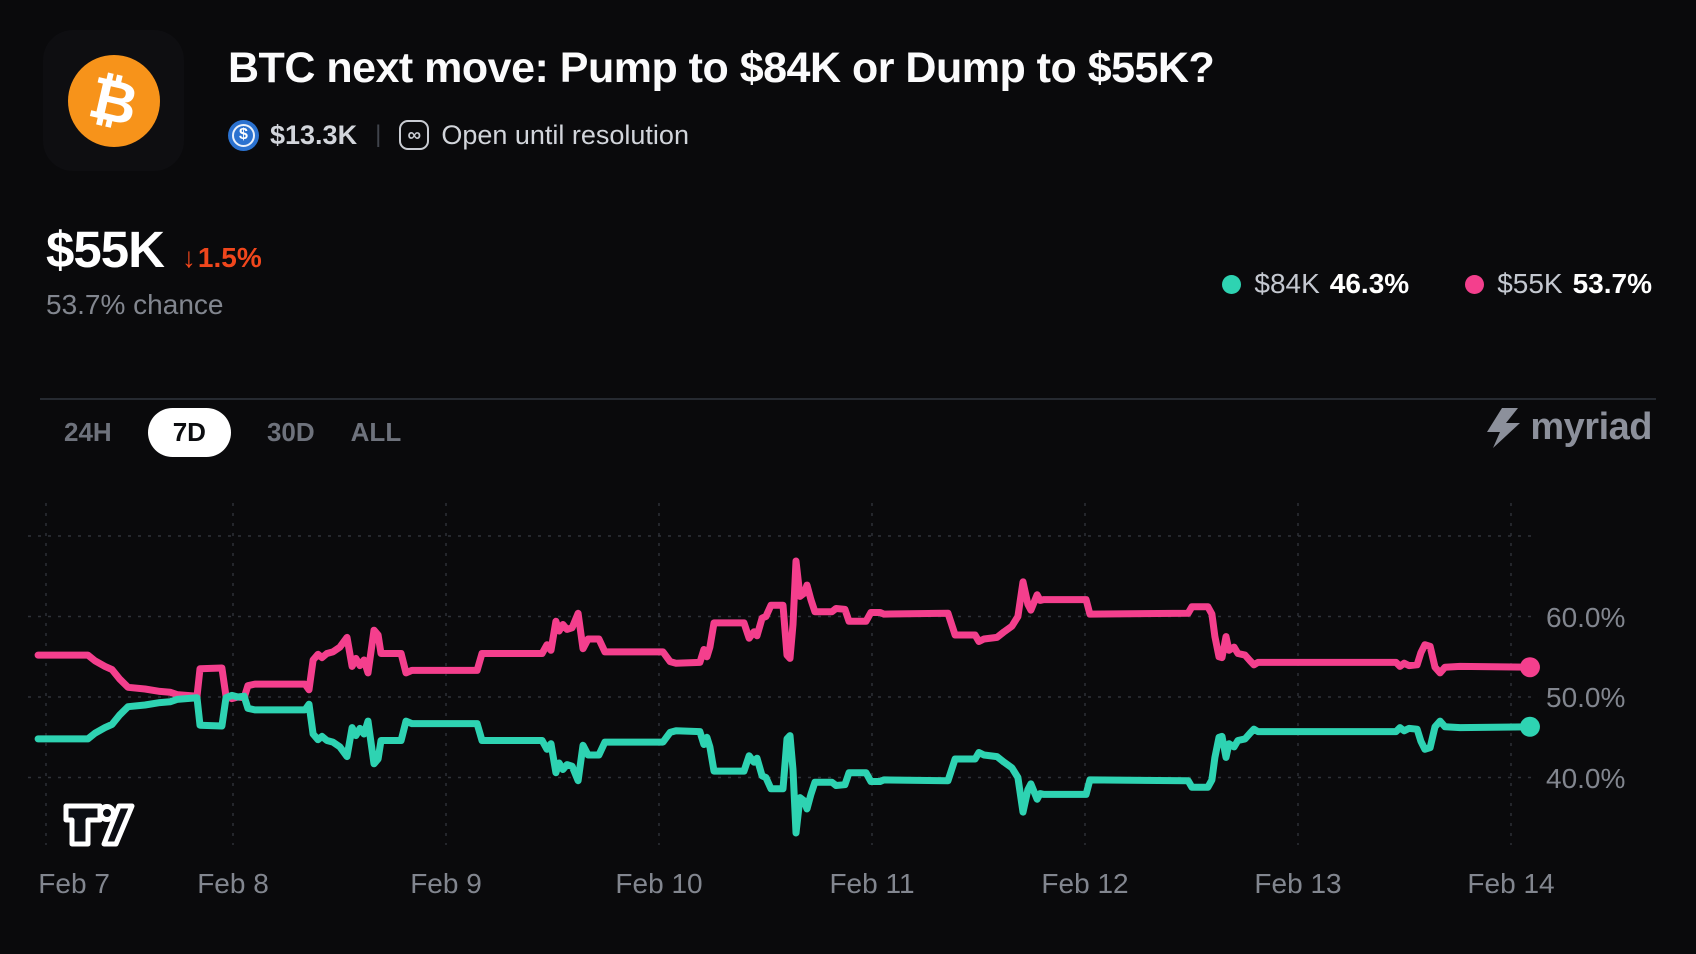  Describe the element at coordinates (1504, 427) in the screenshot. I see `myriad-bolt-icon` at that location.